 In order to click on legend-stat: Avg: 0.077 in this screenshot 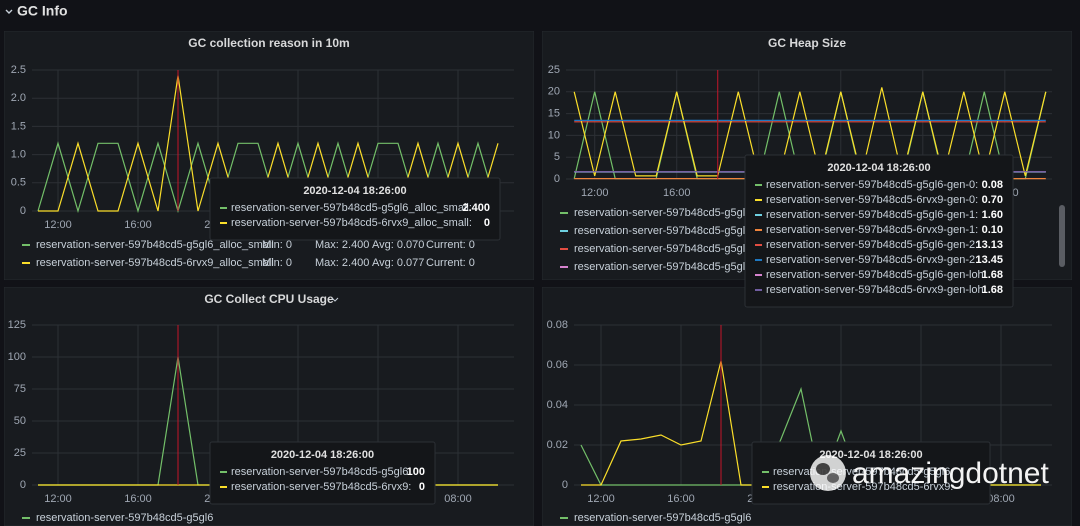, I will do `click(398, 263)`.